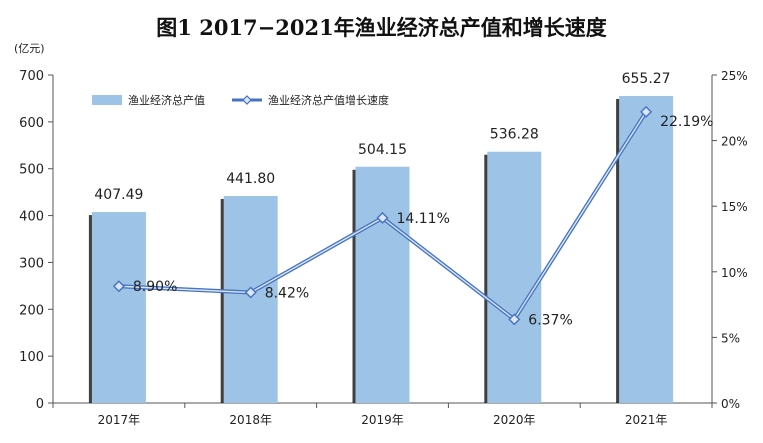 The width and height of the screenshot is (763, 443). What do you see at coordinates (328, 100) in the screenshot?
I see `legend-line-label: 渔业经济总产值增长速度` at bounding box center [328, 100].